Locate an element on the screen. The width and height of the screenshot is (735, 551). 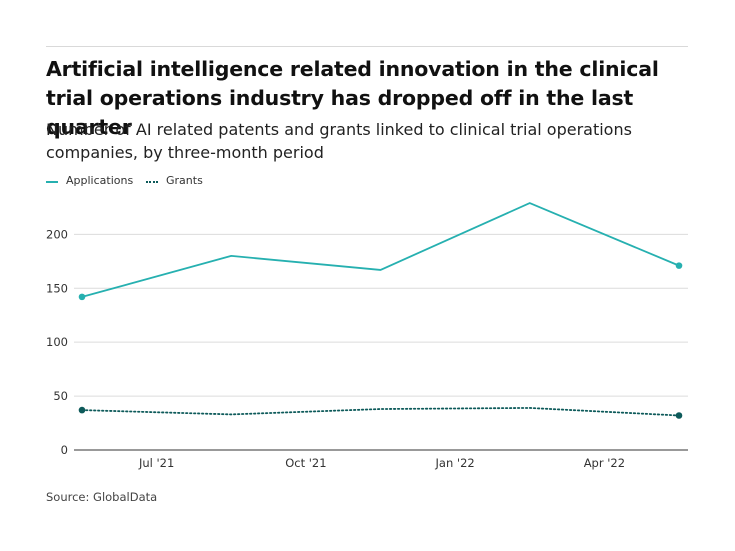
y-tick-label-150: 150 is located at coordinates (57, 288).